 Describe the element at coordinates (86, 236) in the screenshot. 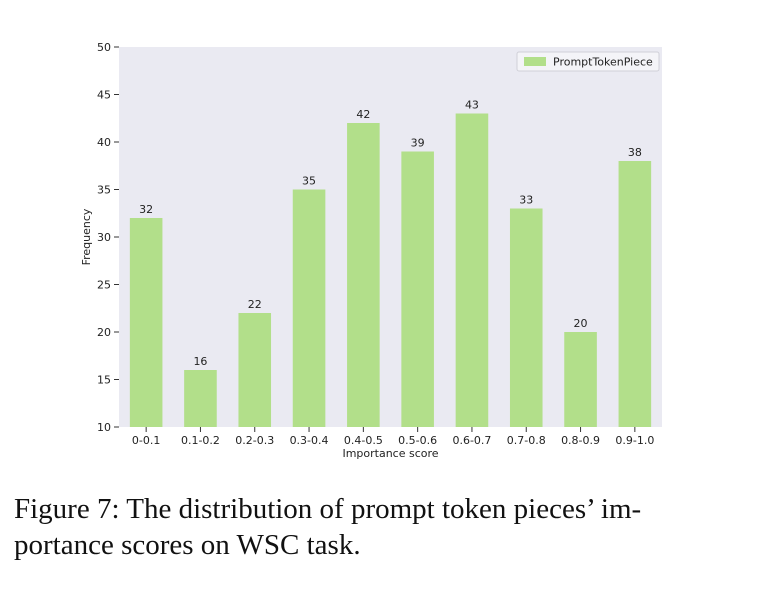

I see `y-axis-label: Frequency` at that location.